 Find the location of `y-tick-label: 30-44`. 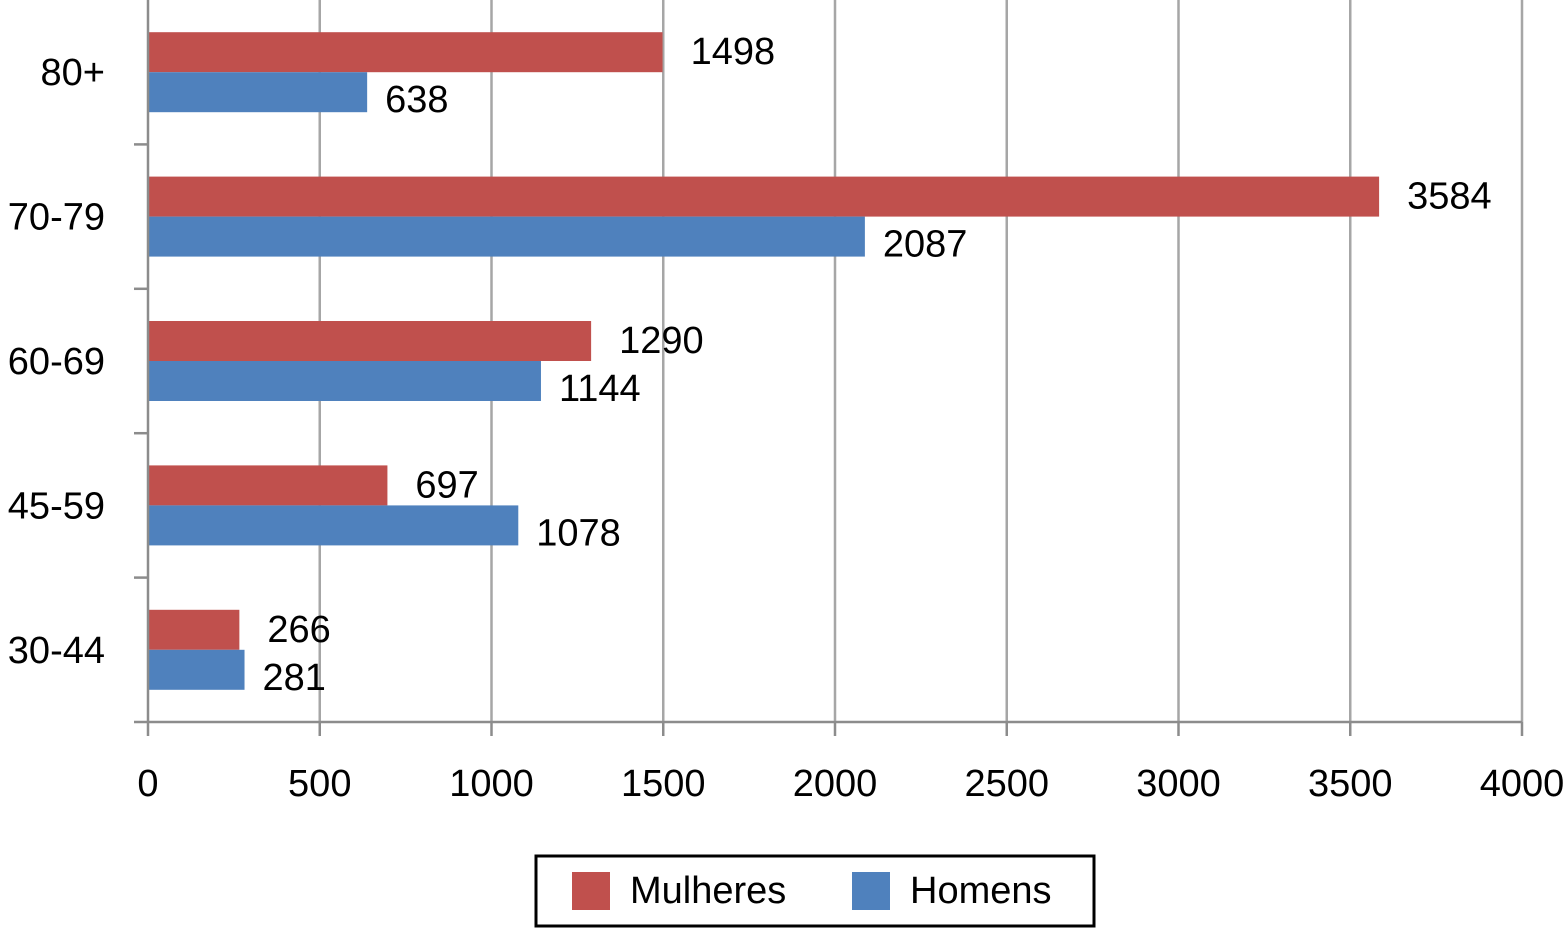

y-tick-label: 30-44 is located at coordinates (56, 651).